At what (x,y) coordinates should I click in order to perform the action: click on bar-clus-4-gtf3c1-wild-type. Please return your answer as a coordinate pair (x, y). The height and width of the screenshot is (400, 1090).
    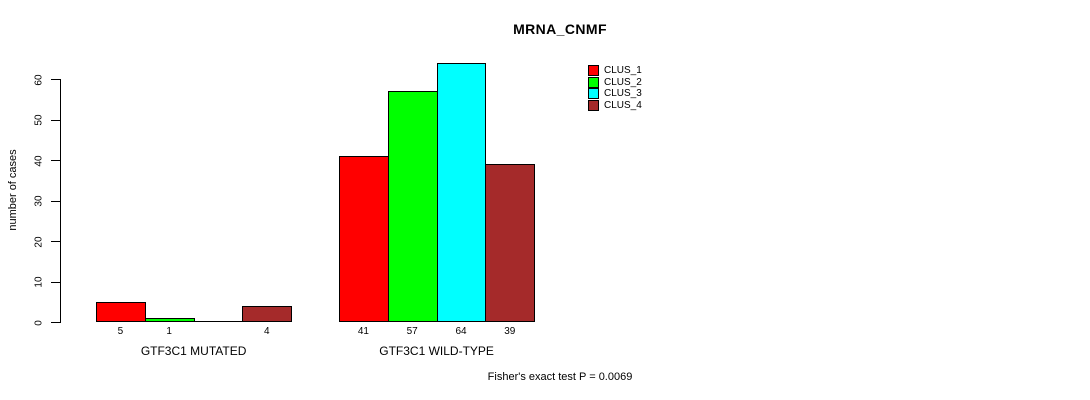
    Looking at the image, I should click on (510, 243).